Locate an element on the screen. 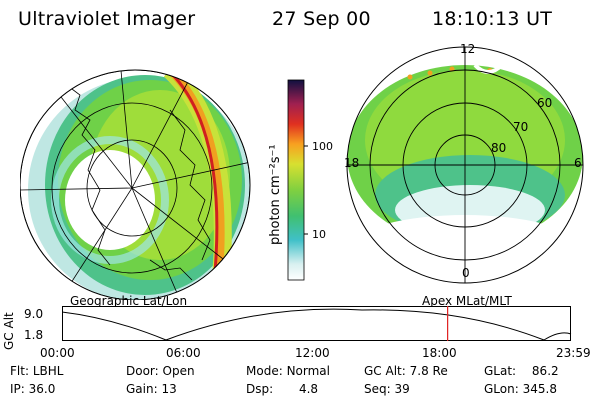 This screenshot has width=600, height=400. ip-info: IP: 36.0 is located at coordinates (32, 389).